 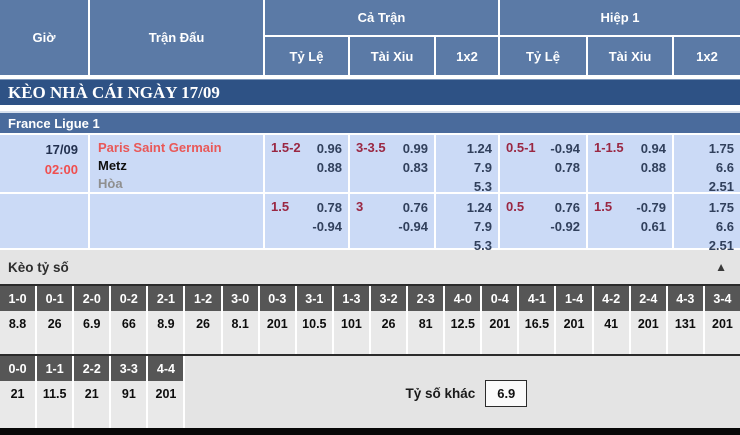 What do you see at coordinates (543, 56) in the screenshot?
I see `header-half-handicap: Tỷ Lệ` at bounding box center [543, 56].